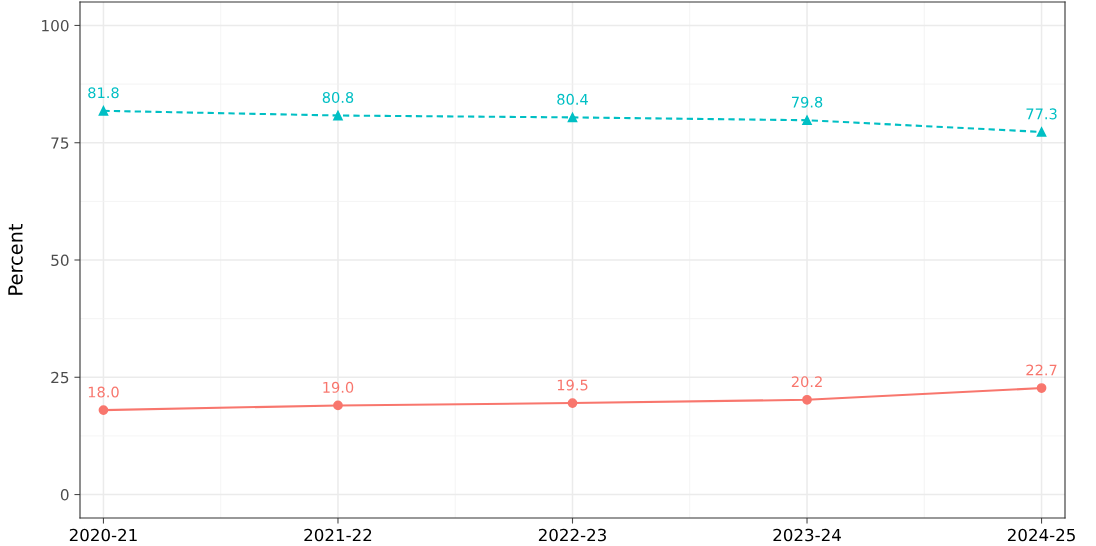 This screenshot has height=546, width=1096. I want to click on data-label: 19.0, so click(338, 387).